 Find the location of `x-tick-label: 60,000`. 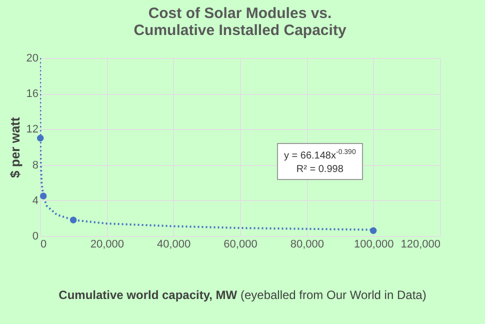

x-tick-label: 60,000 is located at coordinates (241, 244).